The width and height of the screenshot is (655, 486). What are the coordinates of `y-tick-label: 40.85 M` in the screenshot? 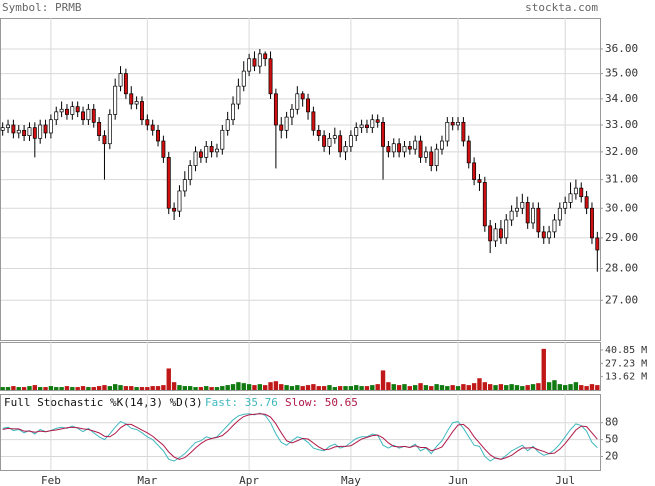 It's located at (626, 350).